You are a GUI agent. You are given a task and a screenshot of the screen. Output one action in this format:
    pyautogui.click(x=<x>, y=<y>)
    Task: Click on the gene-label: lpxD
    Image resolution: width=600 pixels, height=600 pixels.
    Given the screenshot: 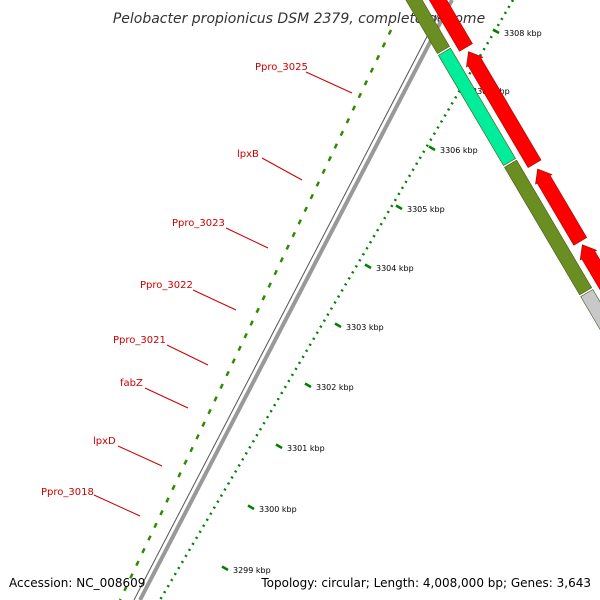 What is the action you would take?
    pyautogui.click(x=104, y=441)
    